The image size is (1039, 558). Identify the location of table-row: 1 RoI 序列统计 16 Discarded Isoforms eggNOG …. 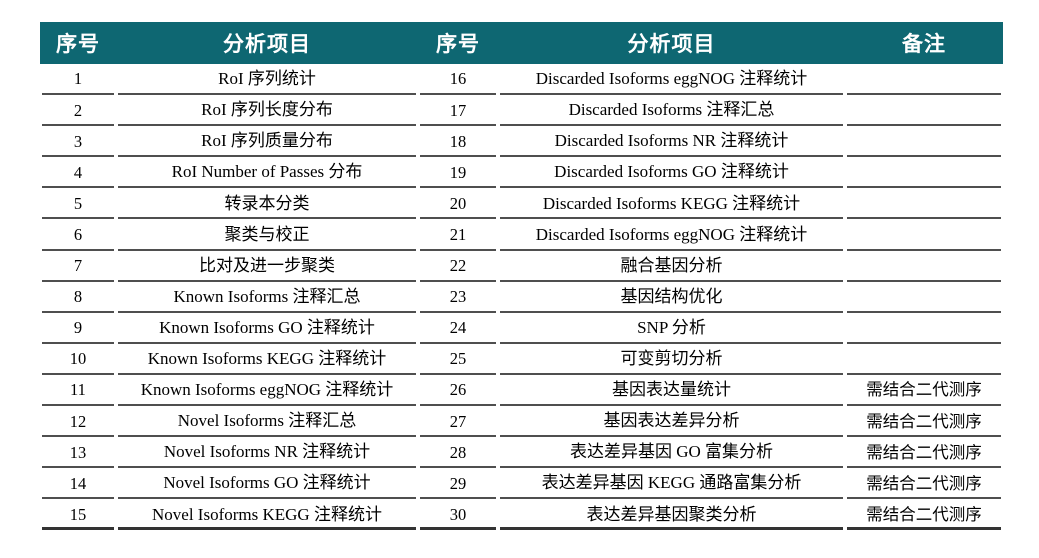
(521, 80).